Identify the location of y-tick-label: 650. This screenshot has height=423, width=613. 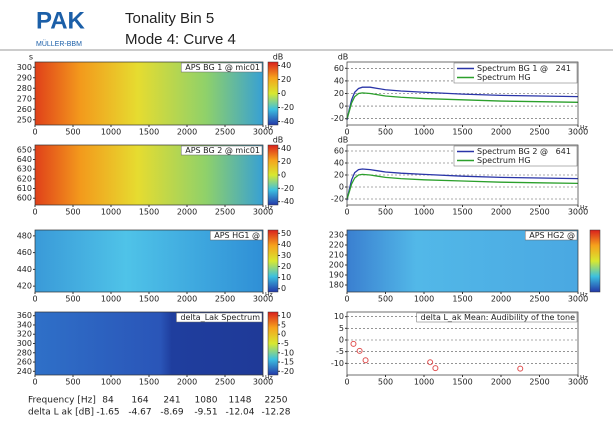
(24, 149).